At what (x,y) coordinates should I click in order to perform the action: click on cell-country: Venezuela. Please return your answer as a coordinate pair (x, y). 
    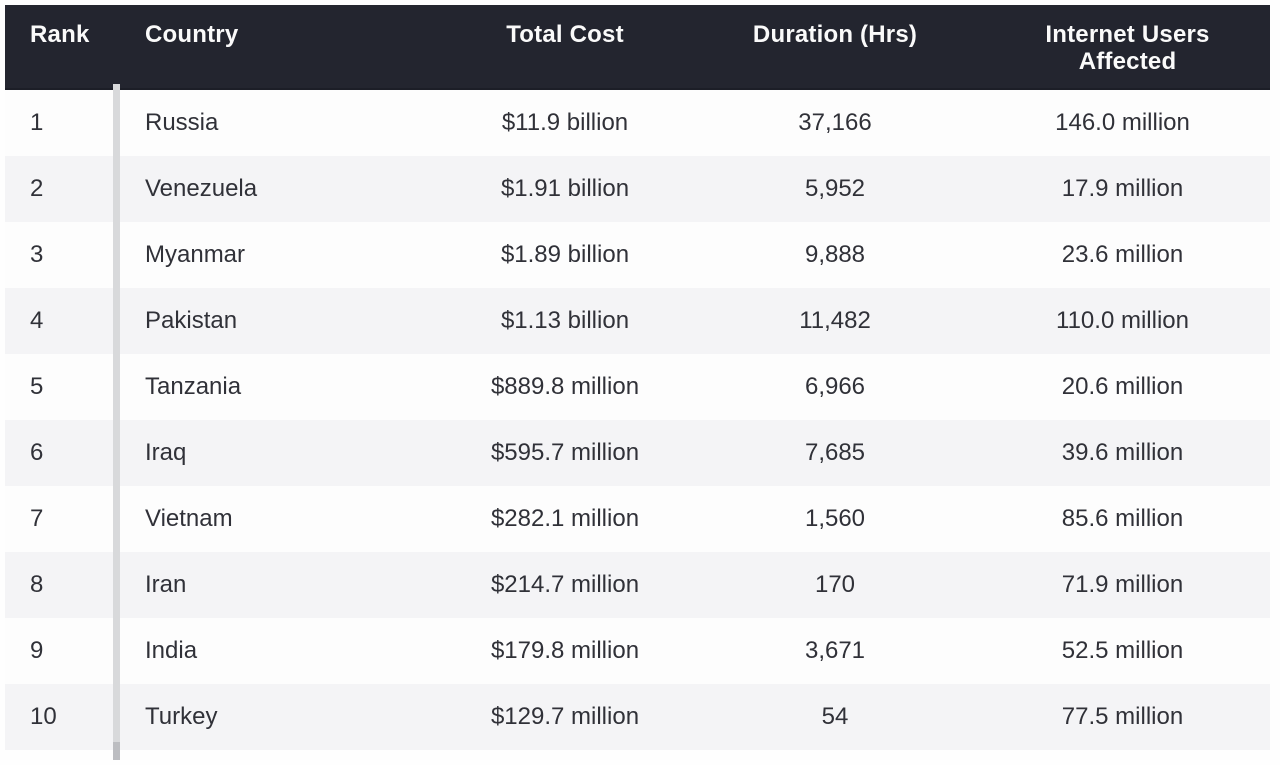
    Looking at the image, I should click on (201, 188).